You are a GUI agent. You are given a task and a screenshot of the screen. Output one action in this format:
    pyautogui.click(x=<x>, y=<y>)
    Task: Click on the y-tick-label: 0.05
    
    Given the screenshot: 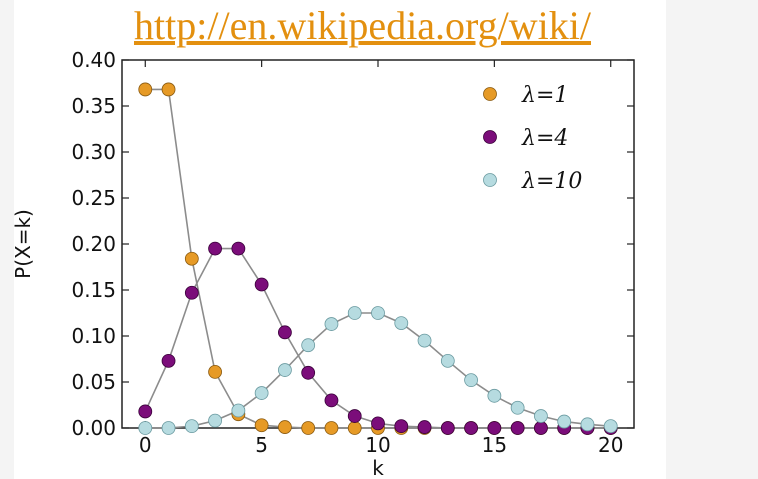 What is the action you would take?
    pyautogui.click(x=93, y=382)
    